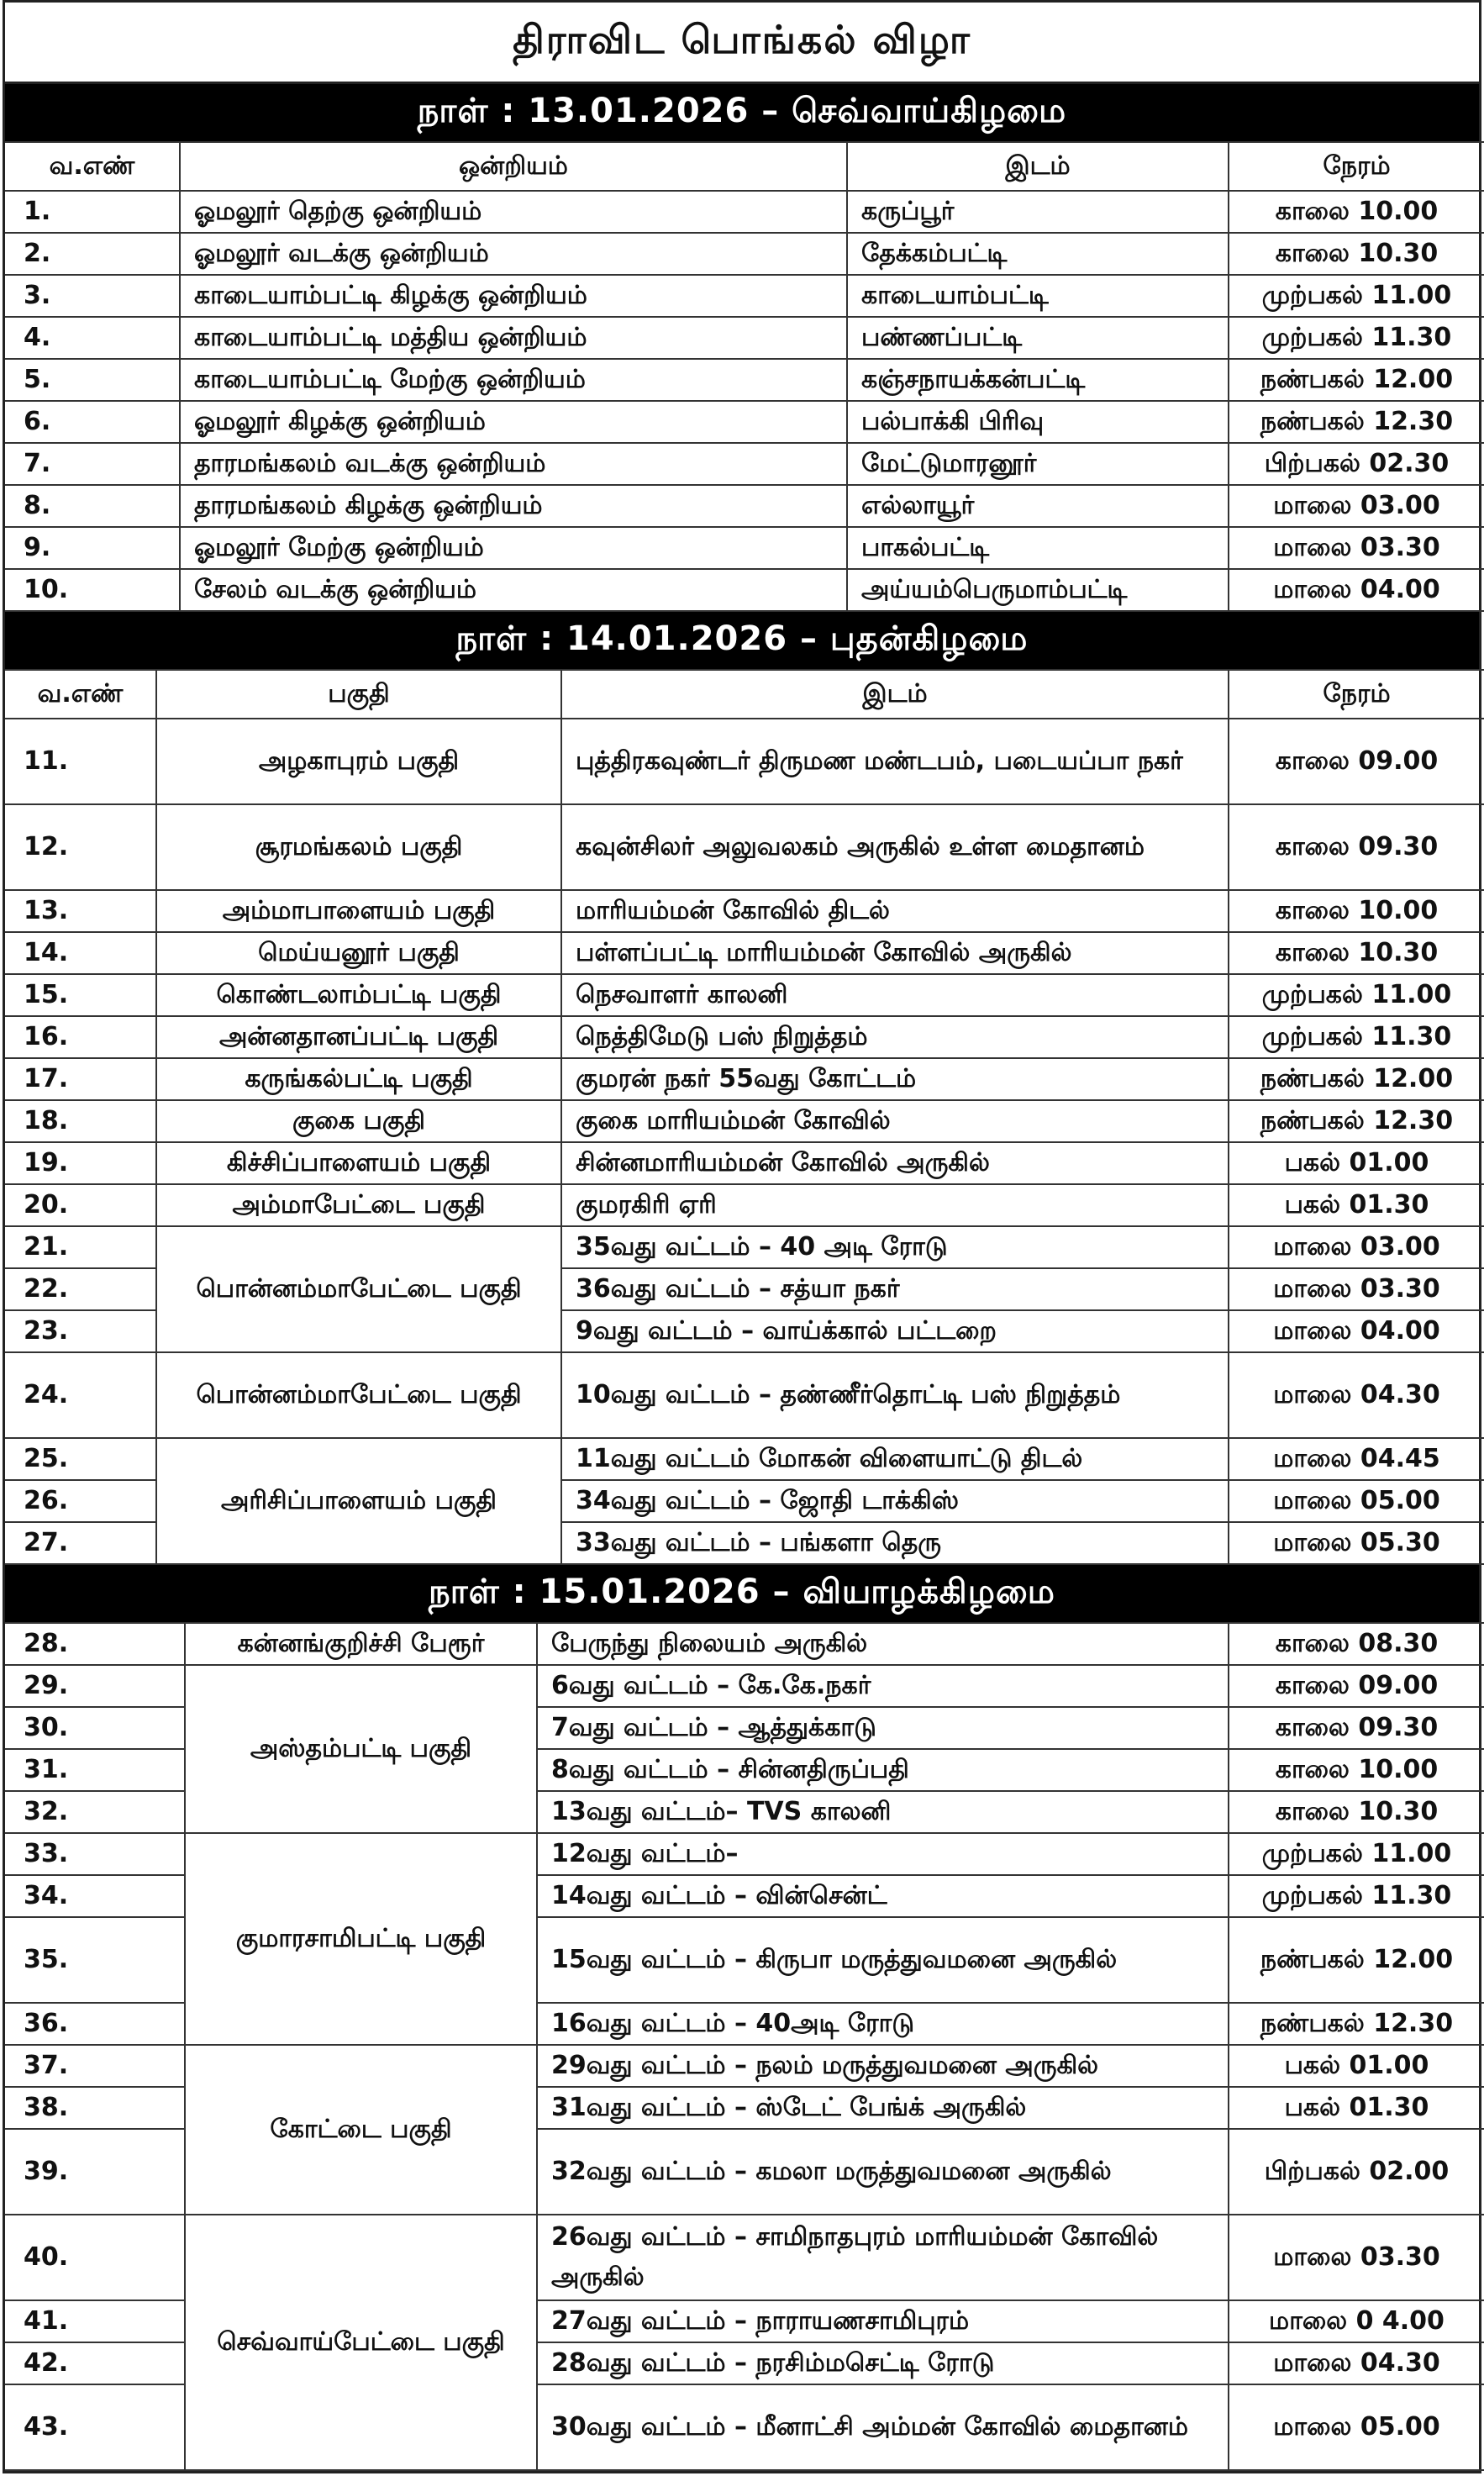 The height and width of the screenshot is (2476, 1484). What do you see at coordinates (361, 1939) in the screenshot?
I see `area-name: குமாரசாமிபட்டி பகுதி` at bounding box center [361, 1939].